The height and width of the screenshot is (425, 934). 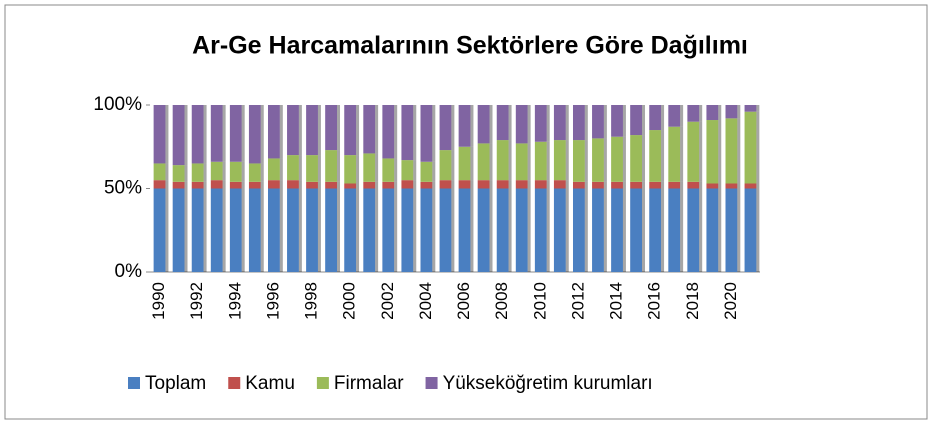 I want to click on x-tick-label: 2016, so click(x=654, y=301).